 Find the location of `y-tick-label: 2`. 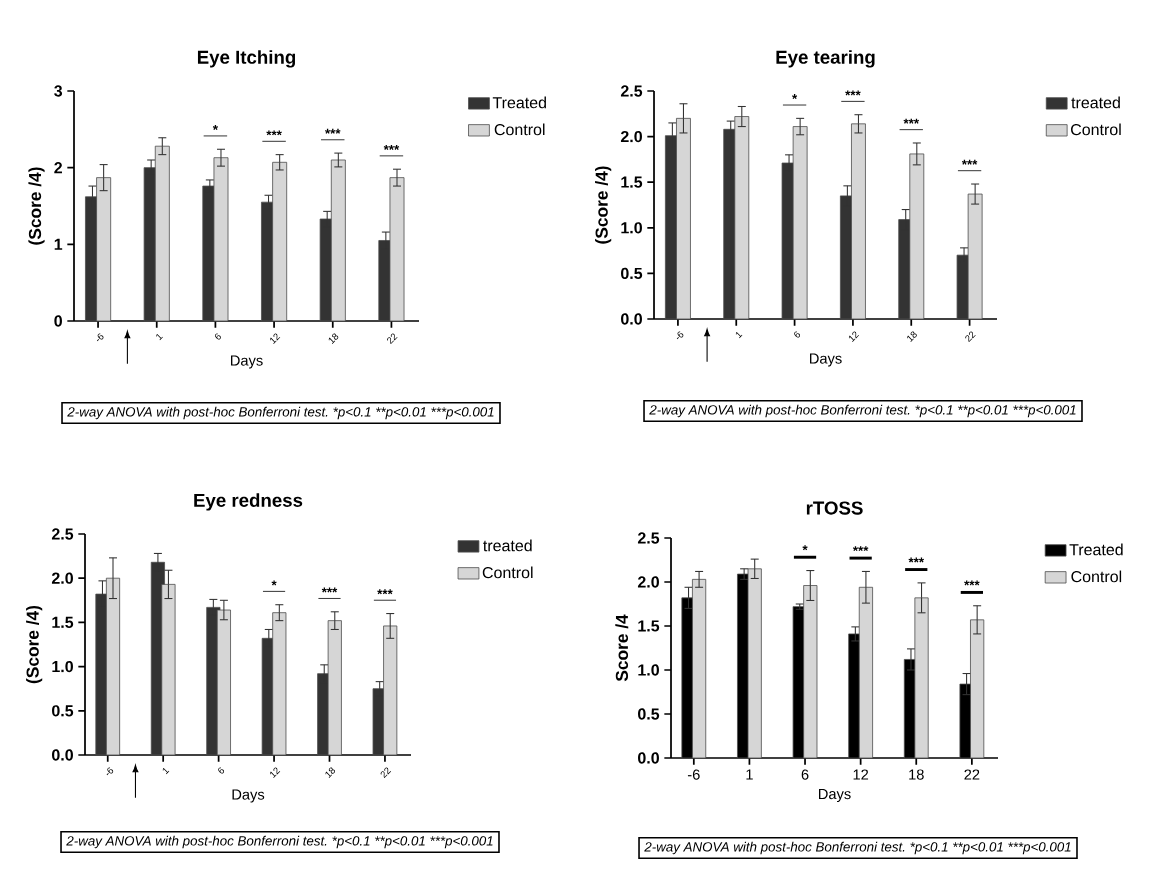

y-tick-label: 2 is located at coordinates (58, 168).